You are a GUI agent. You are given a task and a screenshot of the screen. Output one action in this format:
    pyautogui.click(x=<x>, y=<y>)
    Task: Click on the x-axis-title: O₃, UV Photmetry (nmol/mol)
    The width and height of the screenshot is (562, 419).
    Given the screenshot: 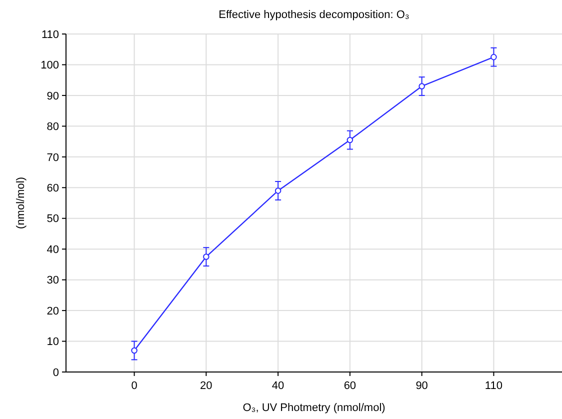 What is the action you would take?
    pyautogui.click(x=314, y=408)
    